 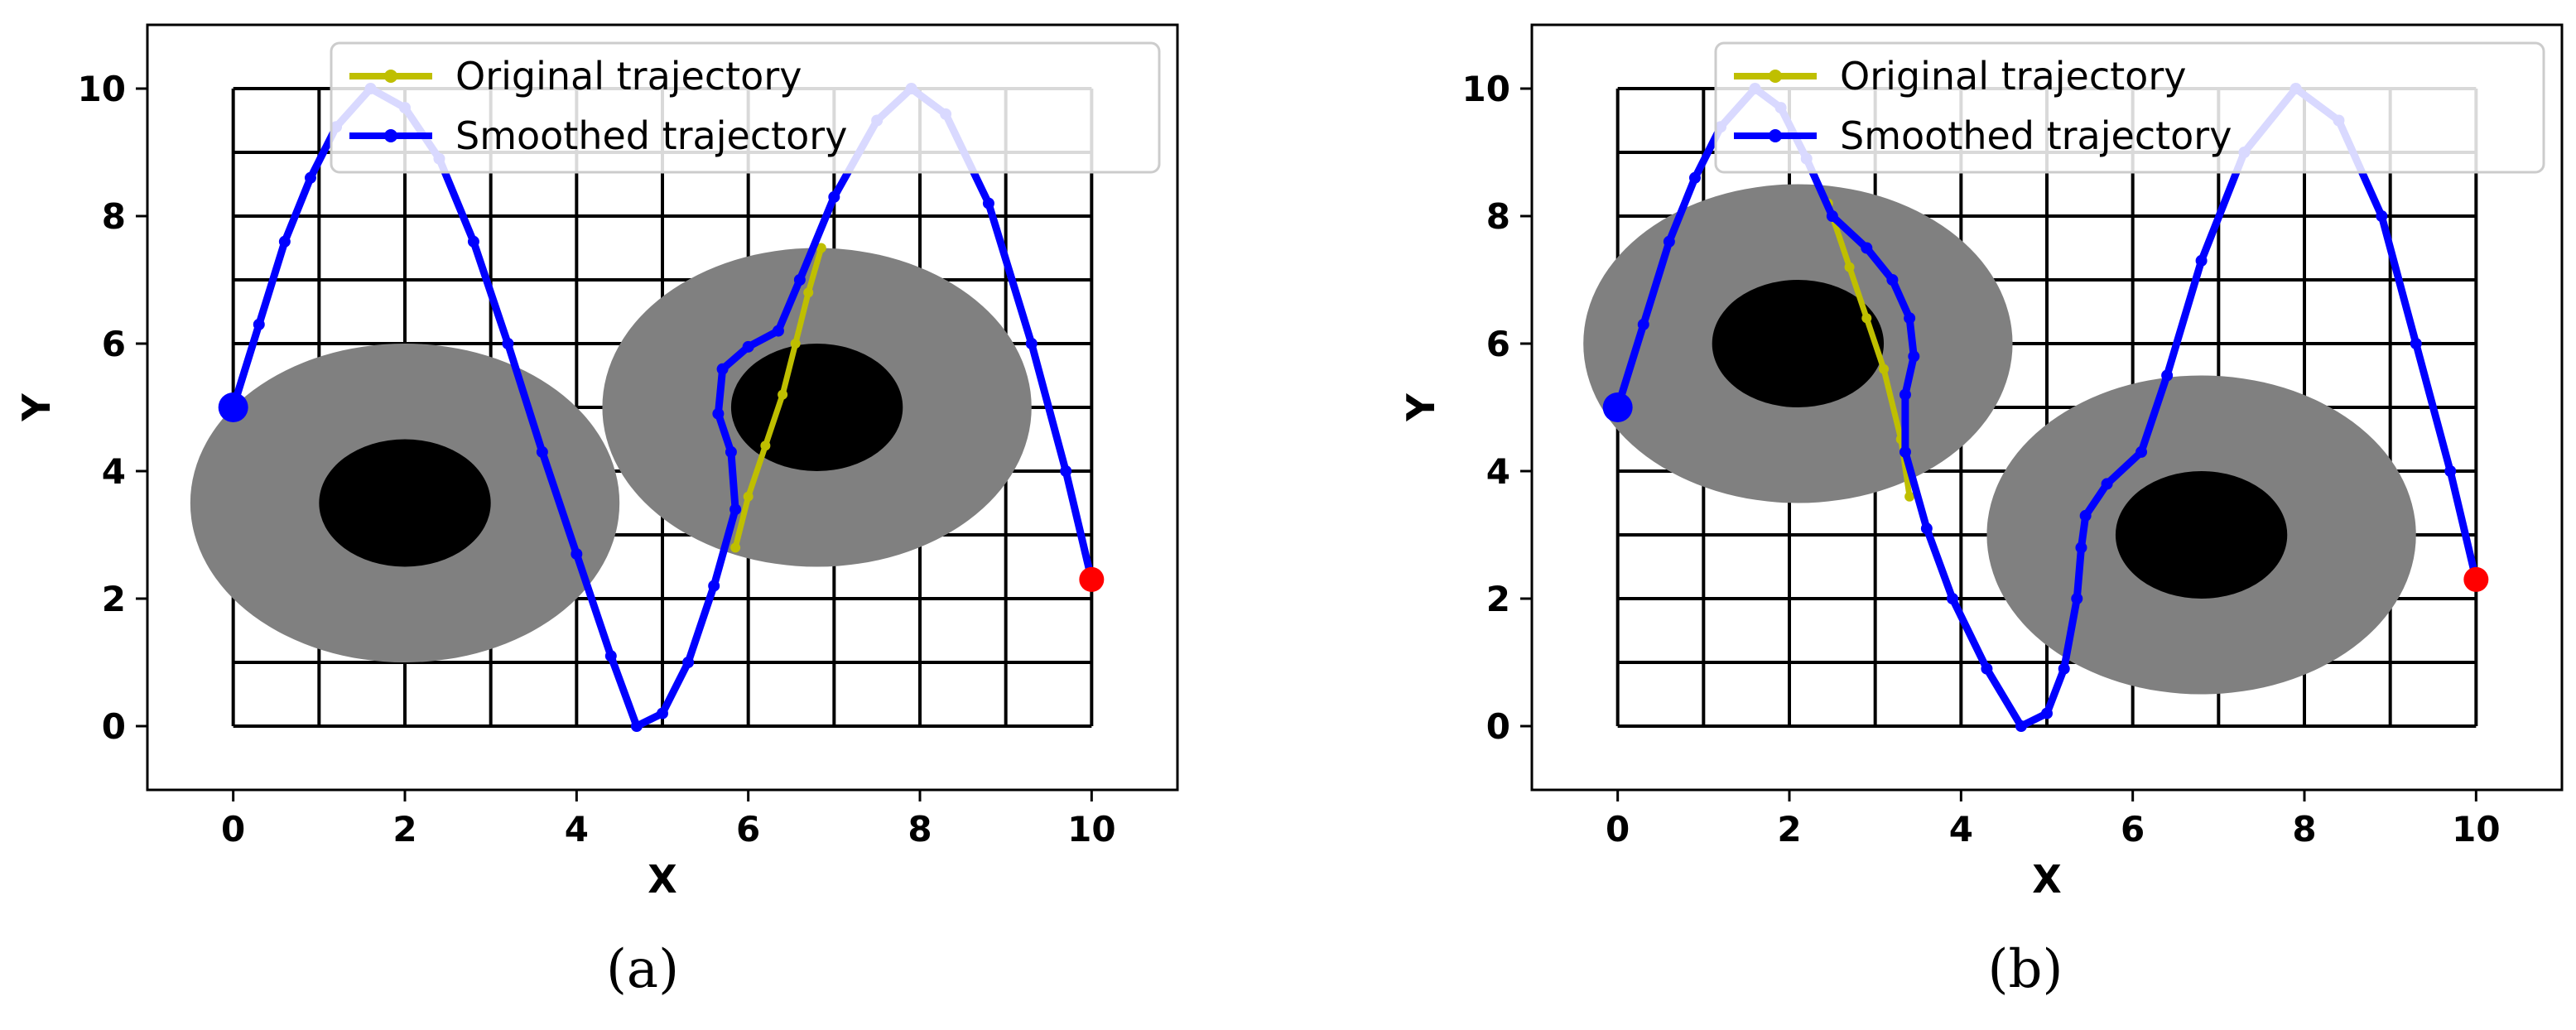 What do you see at coordinates (642, 970) in the screenshot?
I see `panel-caption: (a)` at bounding box center [642, 970].